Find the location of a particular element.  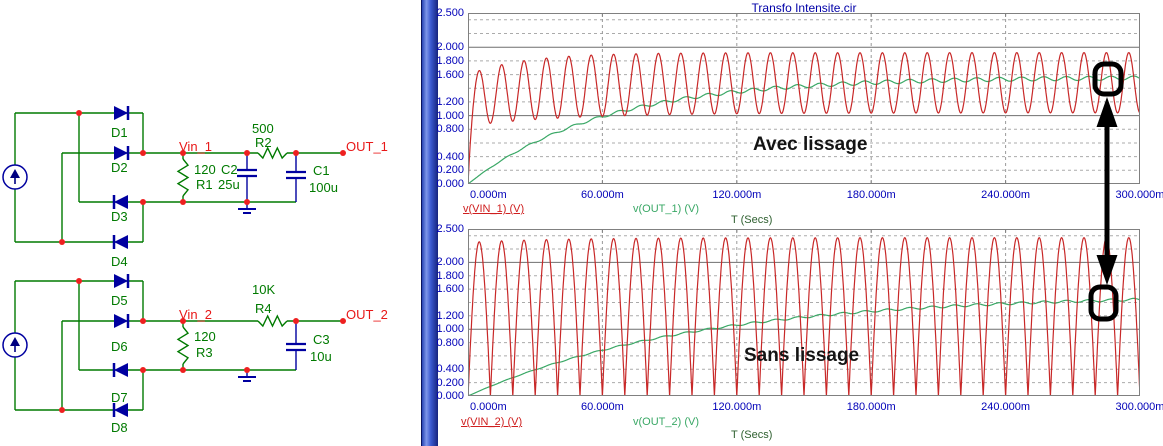

component-label-r4_val: 10K is located at coordinates (263, 289).